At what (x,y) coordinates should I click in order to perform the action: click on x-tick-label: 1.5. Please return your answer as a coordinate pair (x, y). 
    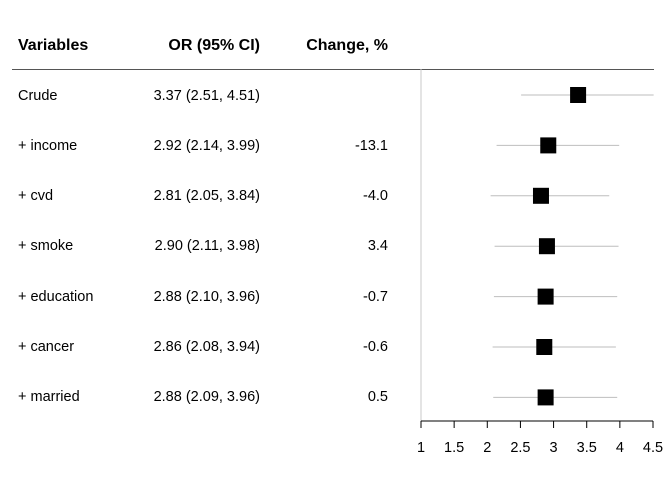
    Looking at the image, I should click on (454, 448).